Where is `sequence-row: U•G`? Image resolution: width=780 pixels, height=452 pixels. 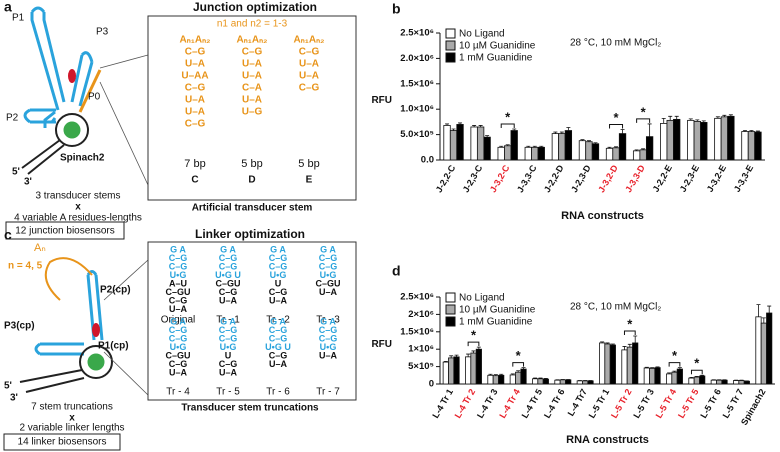 sequence-row: U•G is located at coordinates (278, 275).